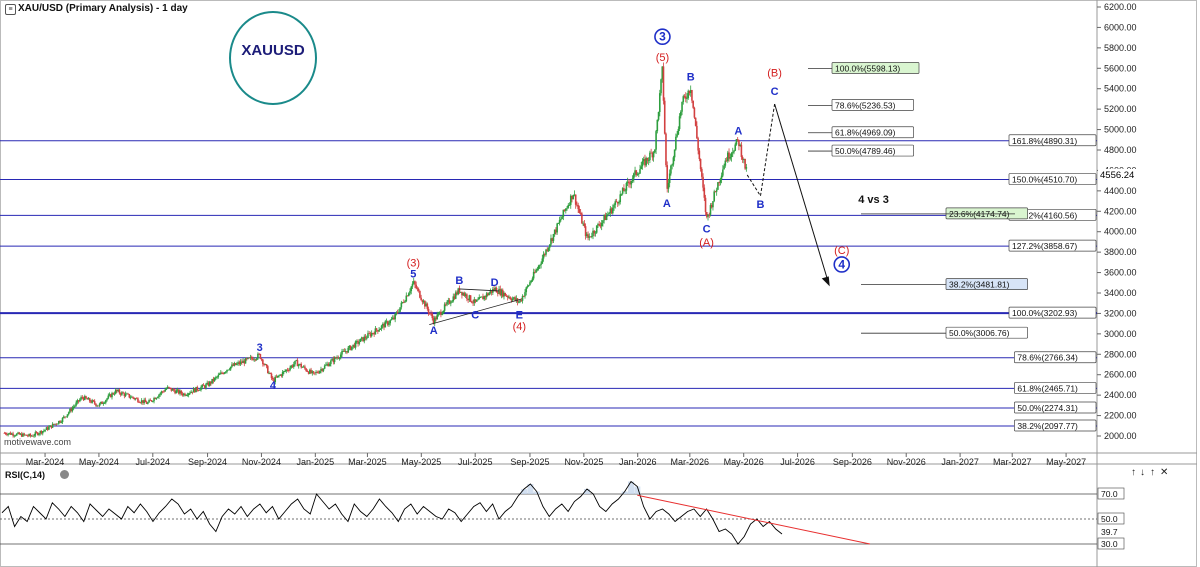  Describe the element at coordinates (1120, 416) in the screenshot. I see `price-tick-label: 2200.00` at that location.